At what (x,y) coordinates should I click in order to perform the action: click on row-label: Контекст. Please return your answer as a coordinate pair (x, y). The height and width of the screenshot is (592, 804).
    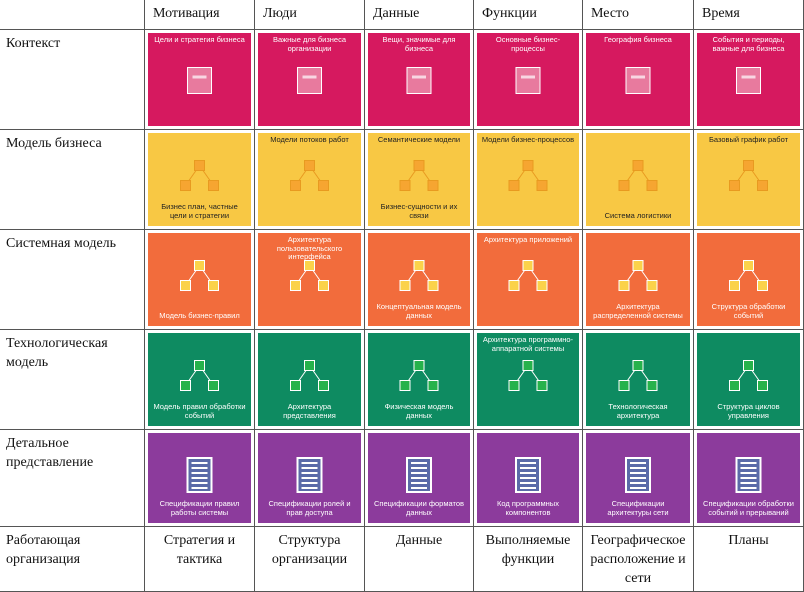
    Looking at the image, I should click on (72, 80).